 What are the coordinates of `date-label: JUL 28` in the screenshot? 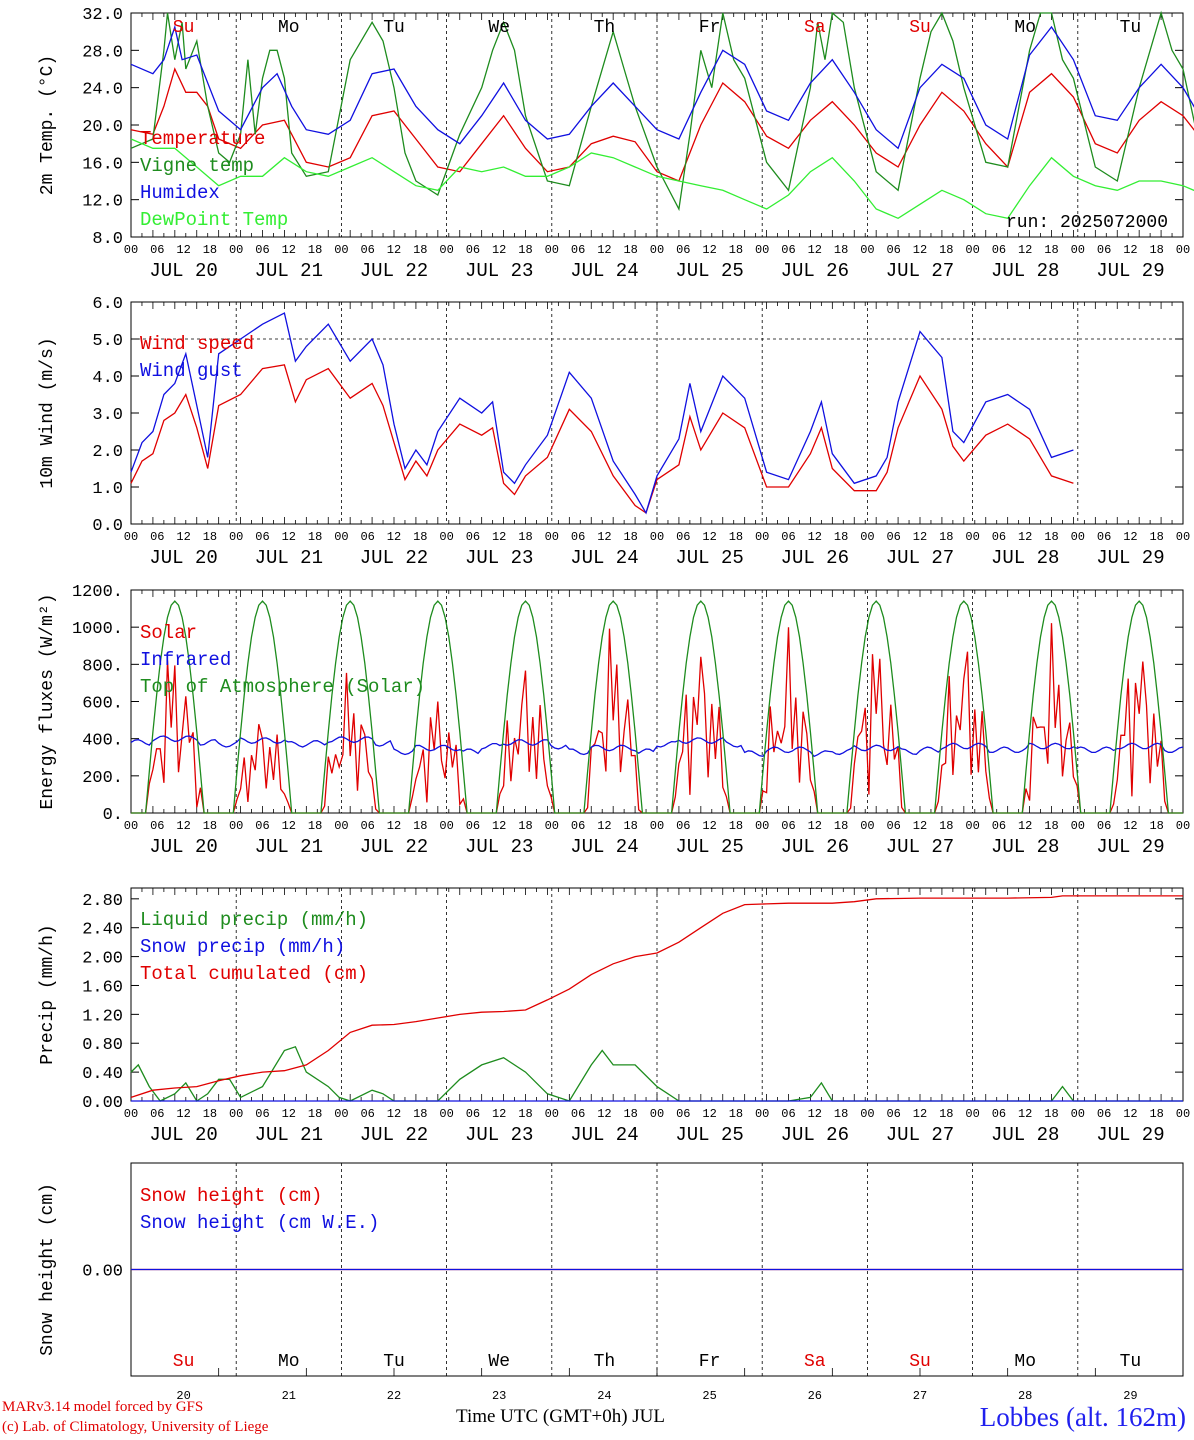 It's located at (1025, 847).